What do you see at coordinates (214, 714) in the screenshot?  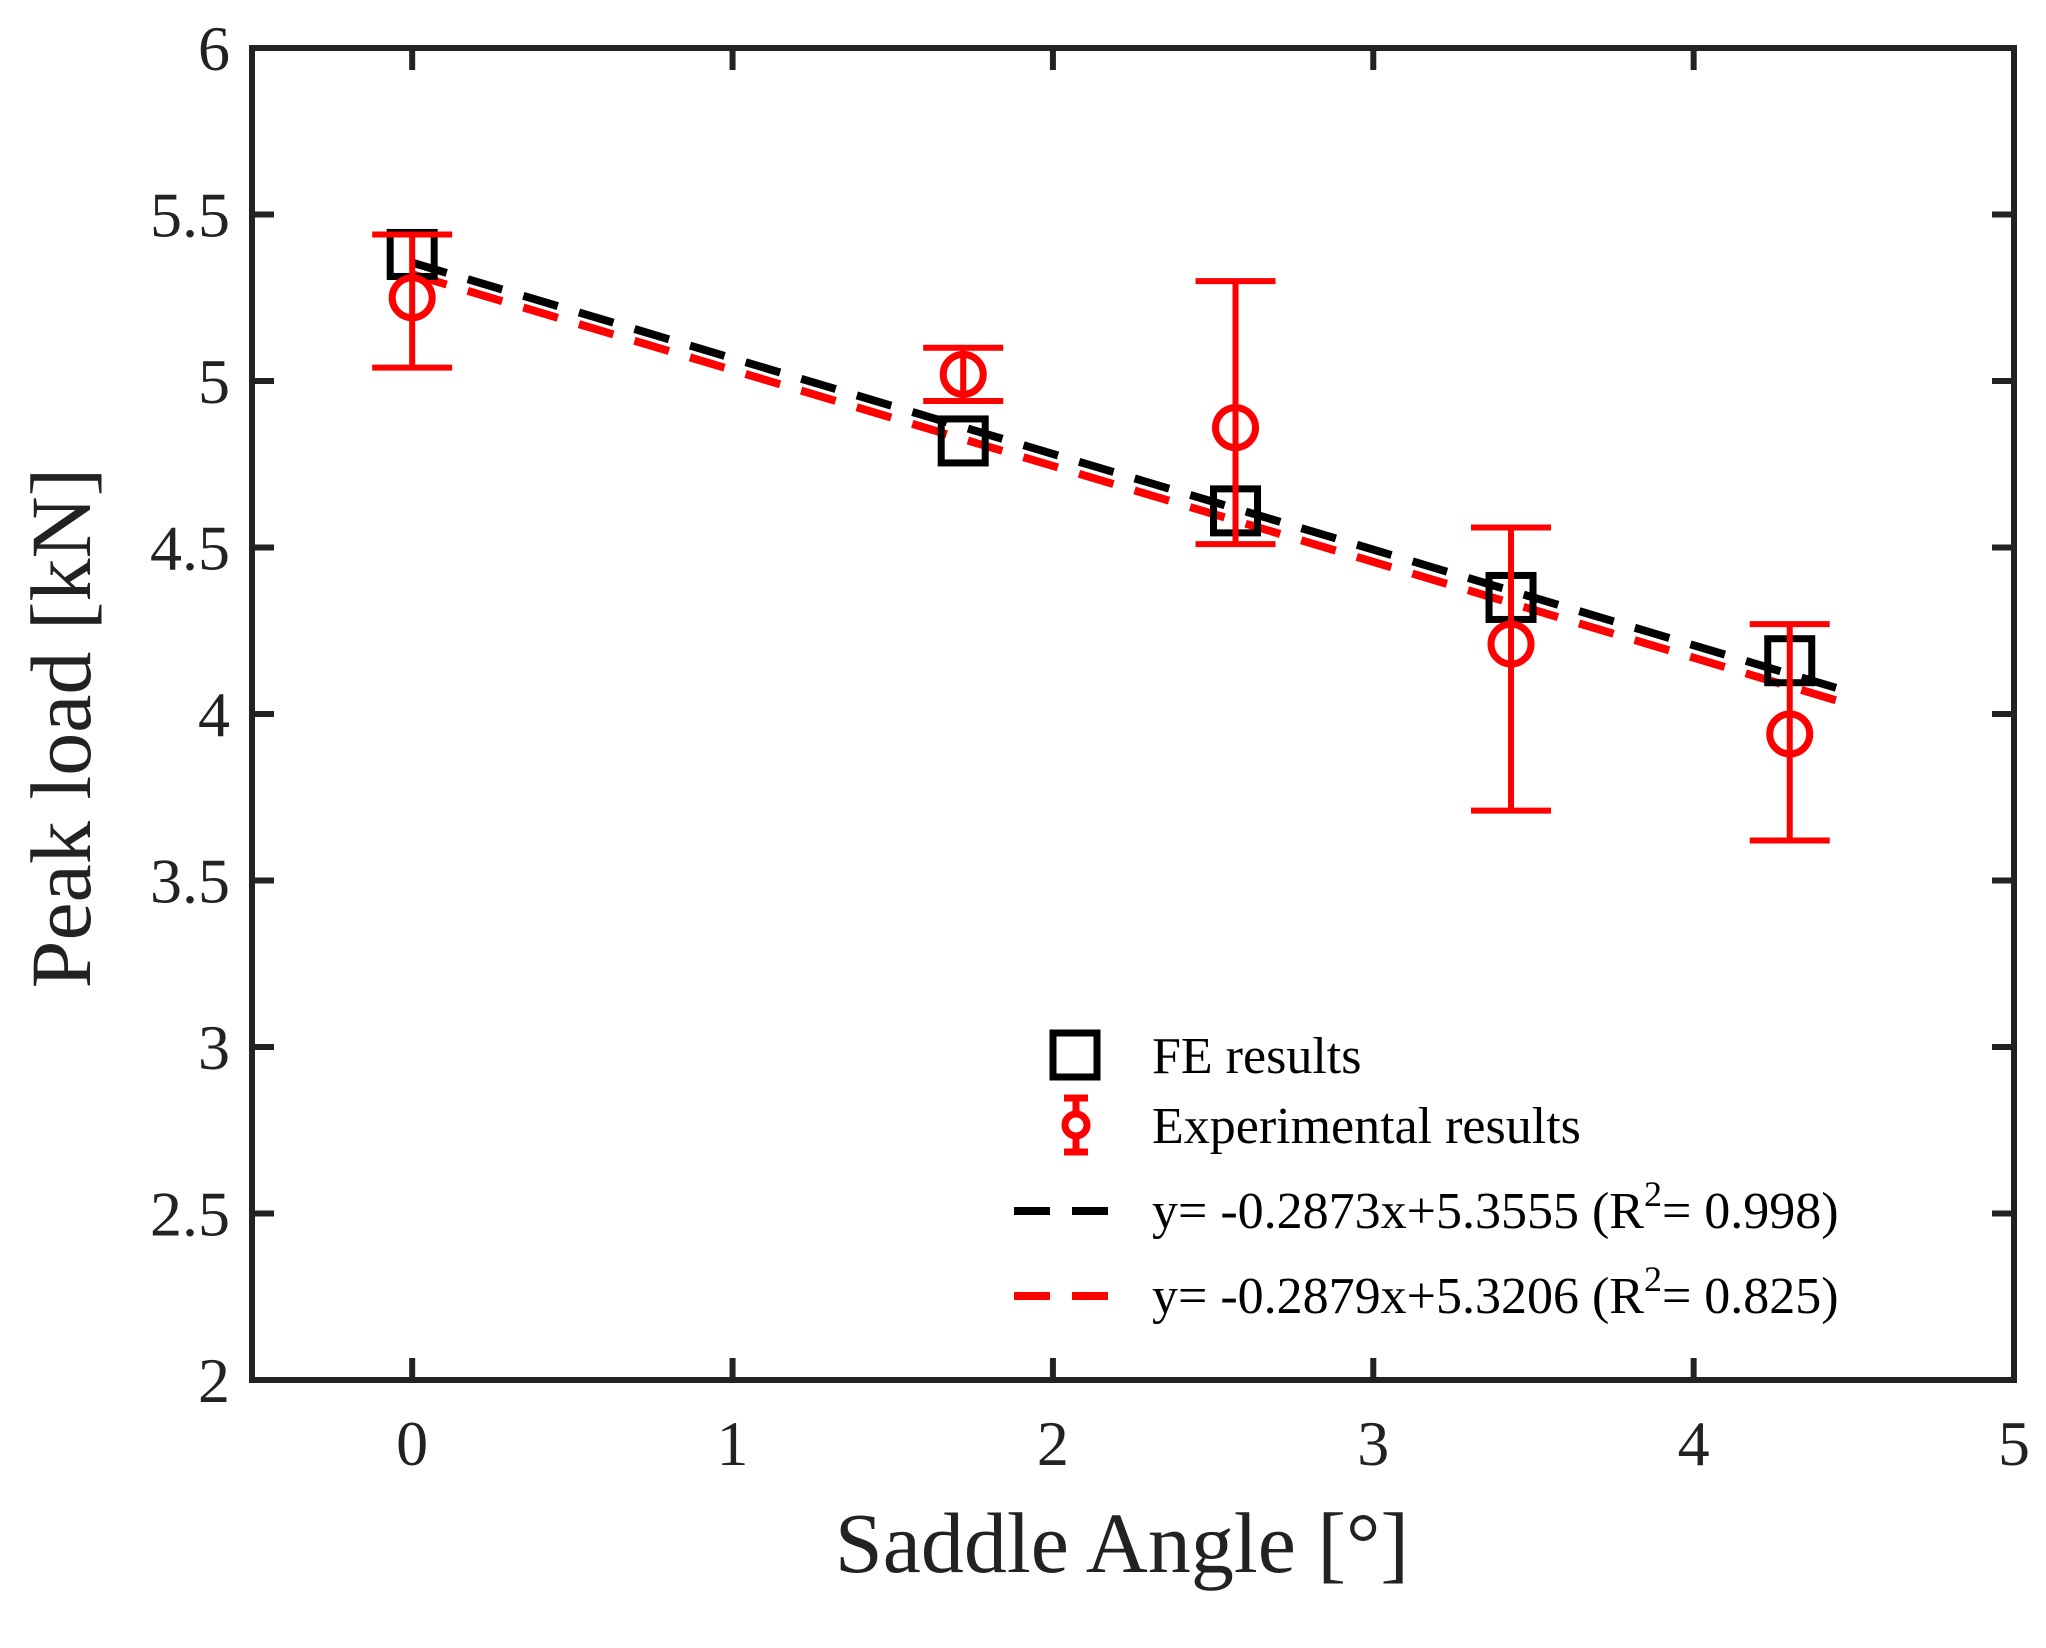 I see `y-tick-label: 4` at bounding box center [214, 714].